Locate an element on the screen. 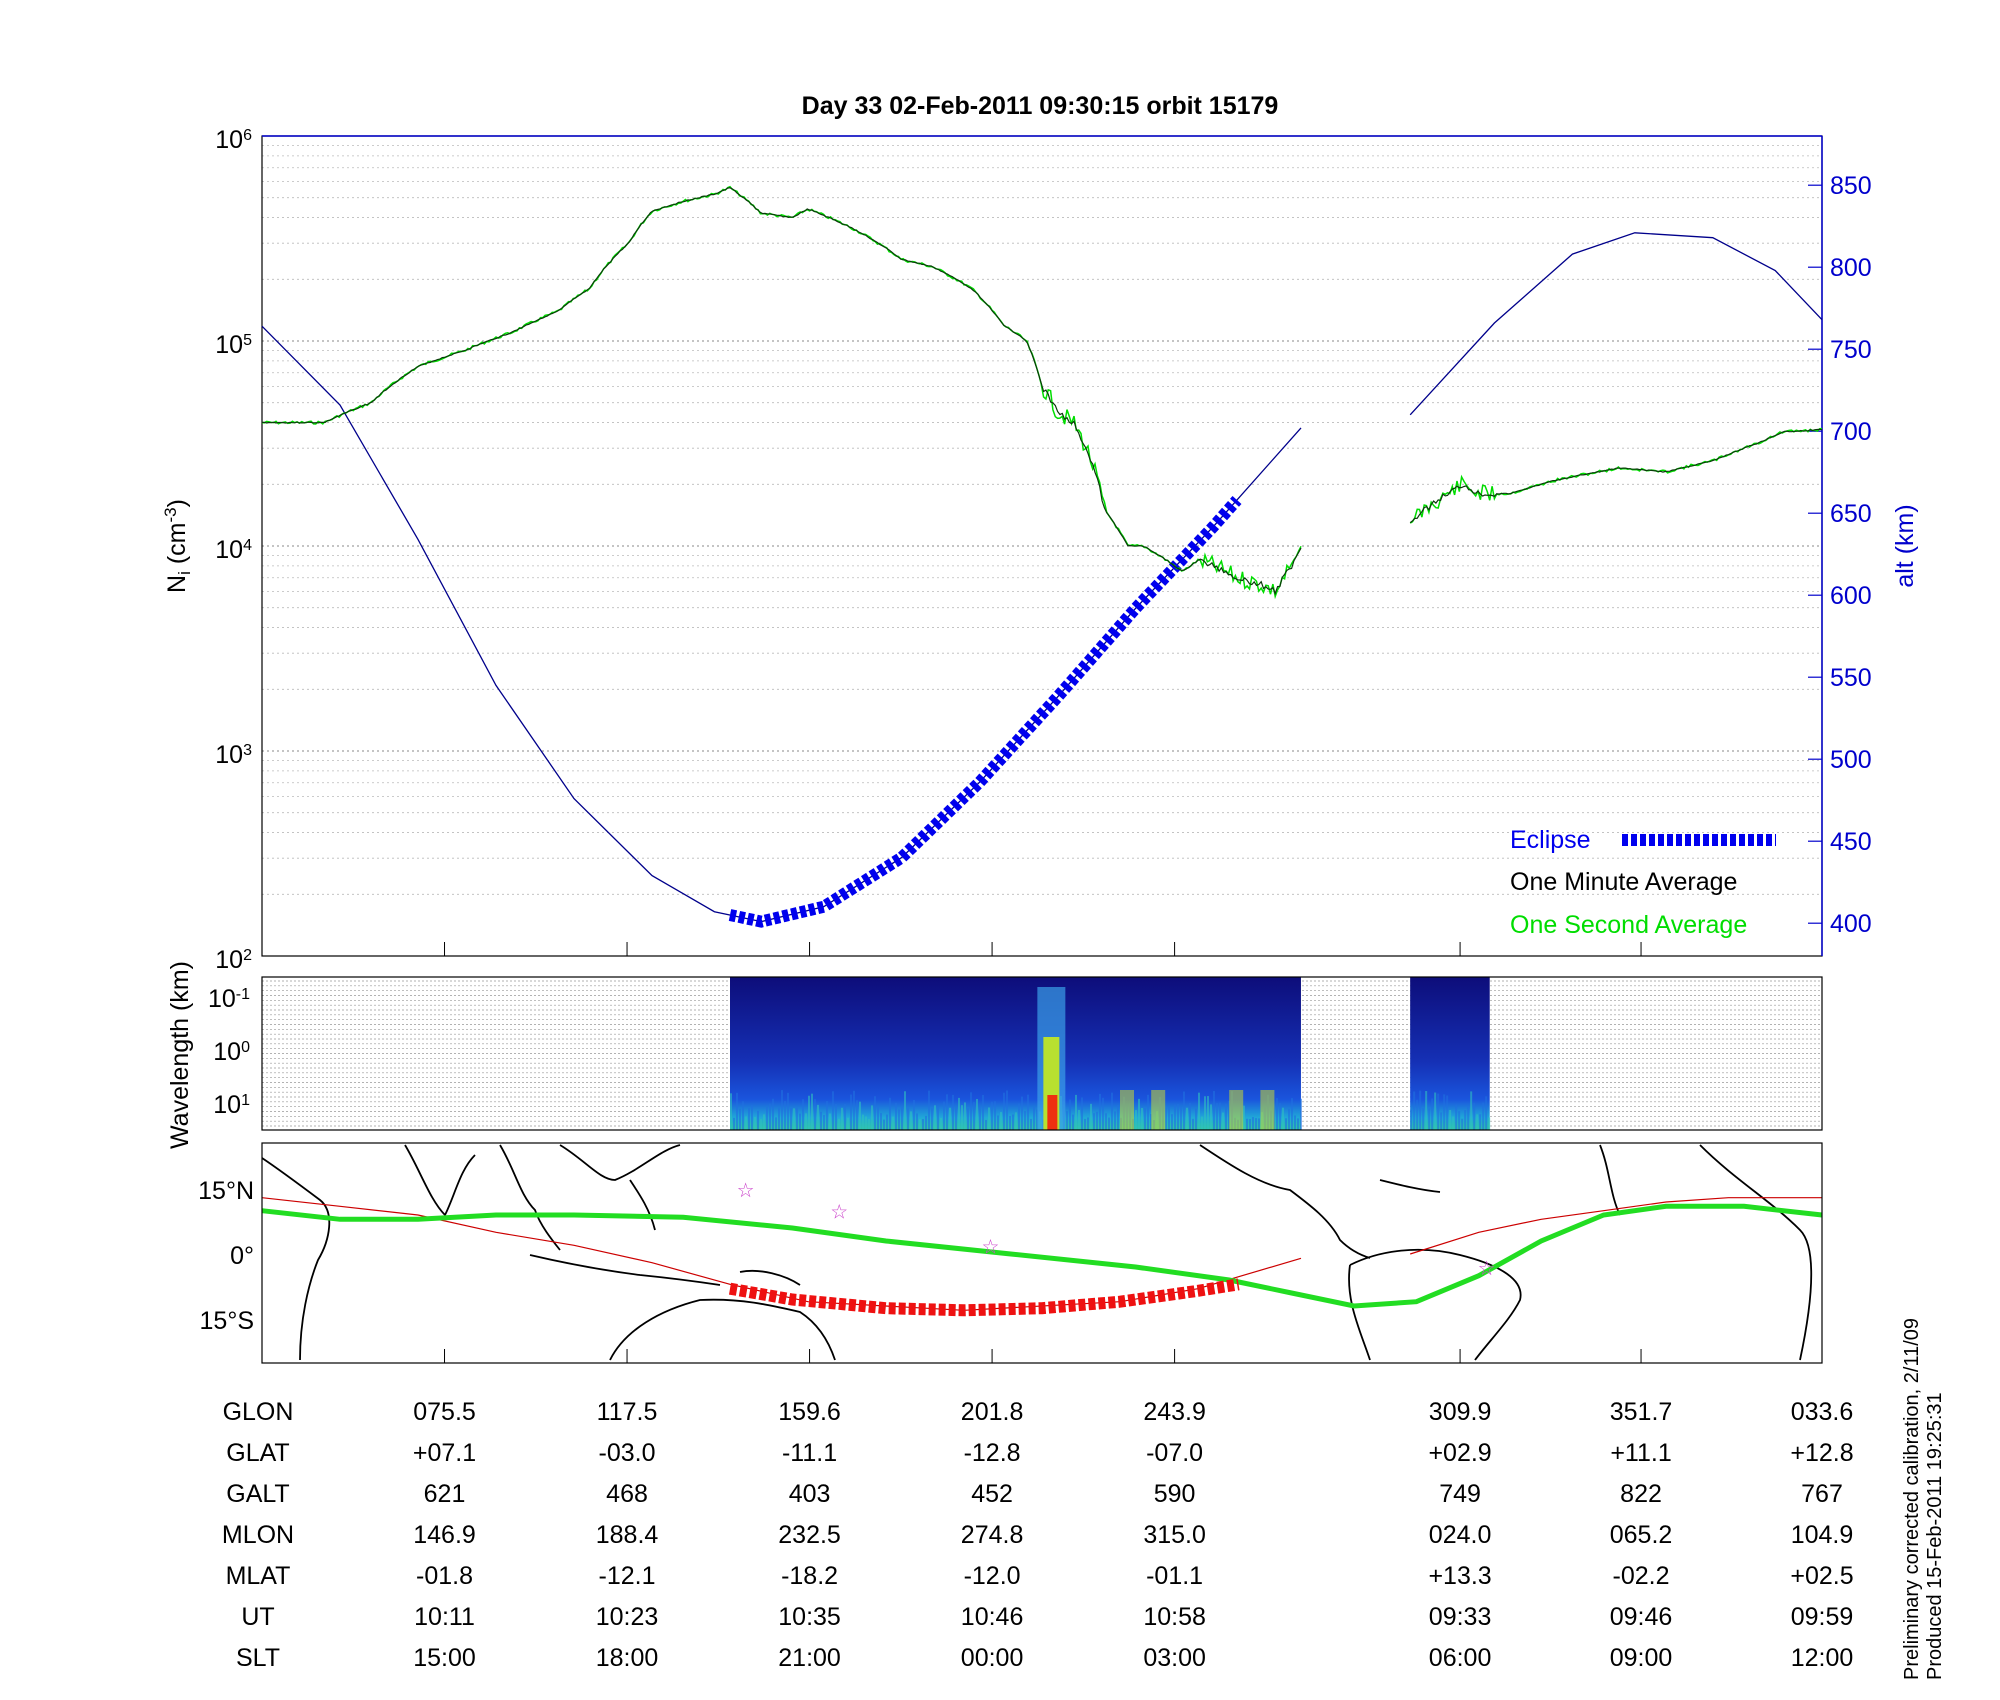 This screenshot has height=1700, width=2000. table-cell: 03:00 is located at coordinates (1174, 1658).